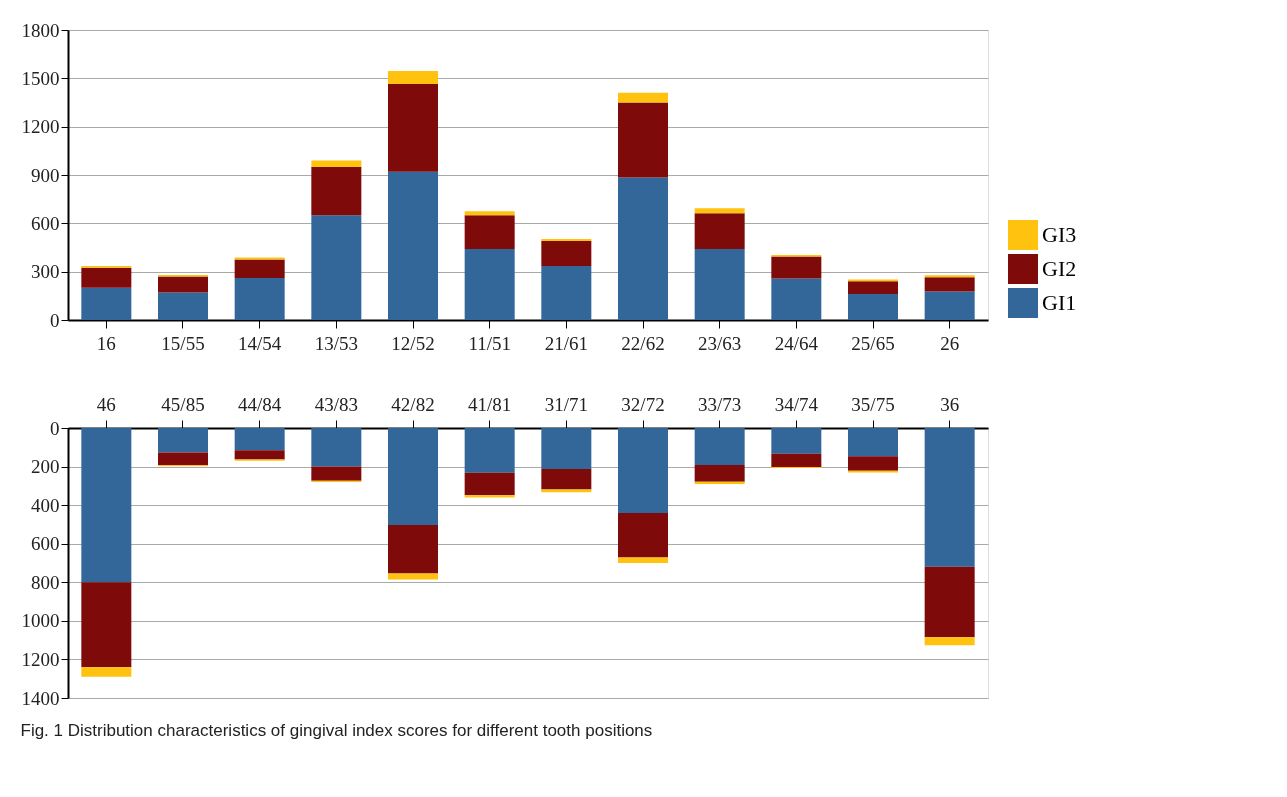 The width and height of the screenshot is (1287, 797). What do you see at coordinates (45, 175) in the screenshot?
I see `y-tick-label: 900` at bounding box center [45, 175].